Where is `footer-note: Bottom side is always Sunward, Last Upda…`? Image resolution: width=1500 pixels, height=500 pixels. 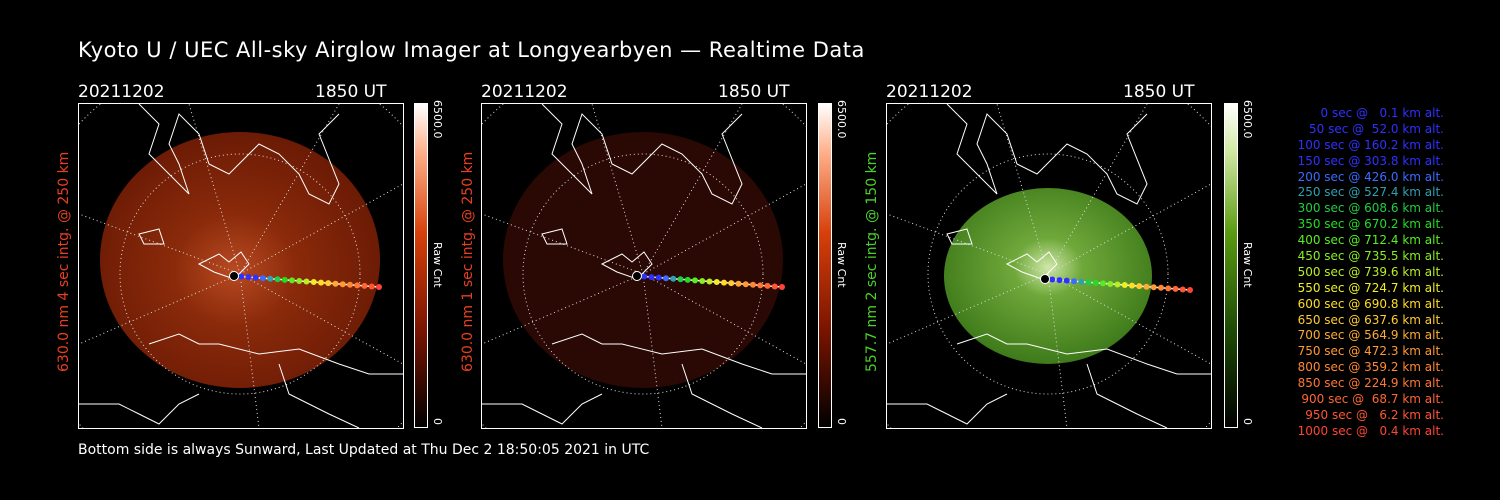 footer-note: Bottom side is always Sunward, Last Upda… is located at coordinates (364, 450).